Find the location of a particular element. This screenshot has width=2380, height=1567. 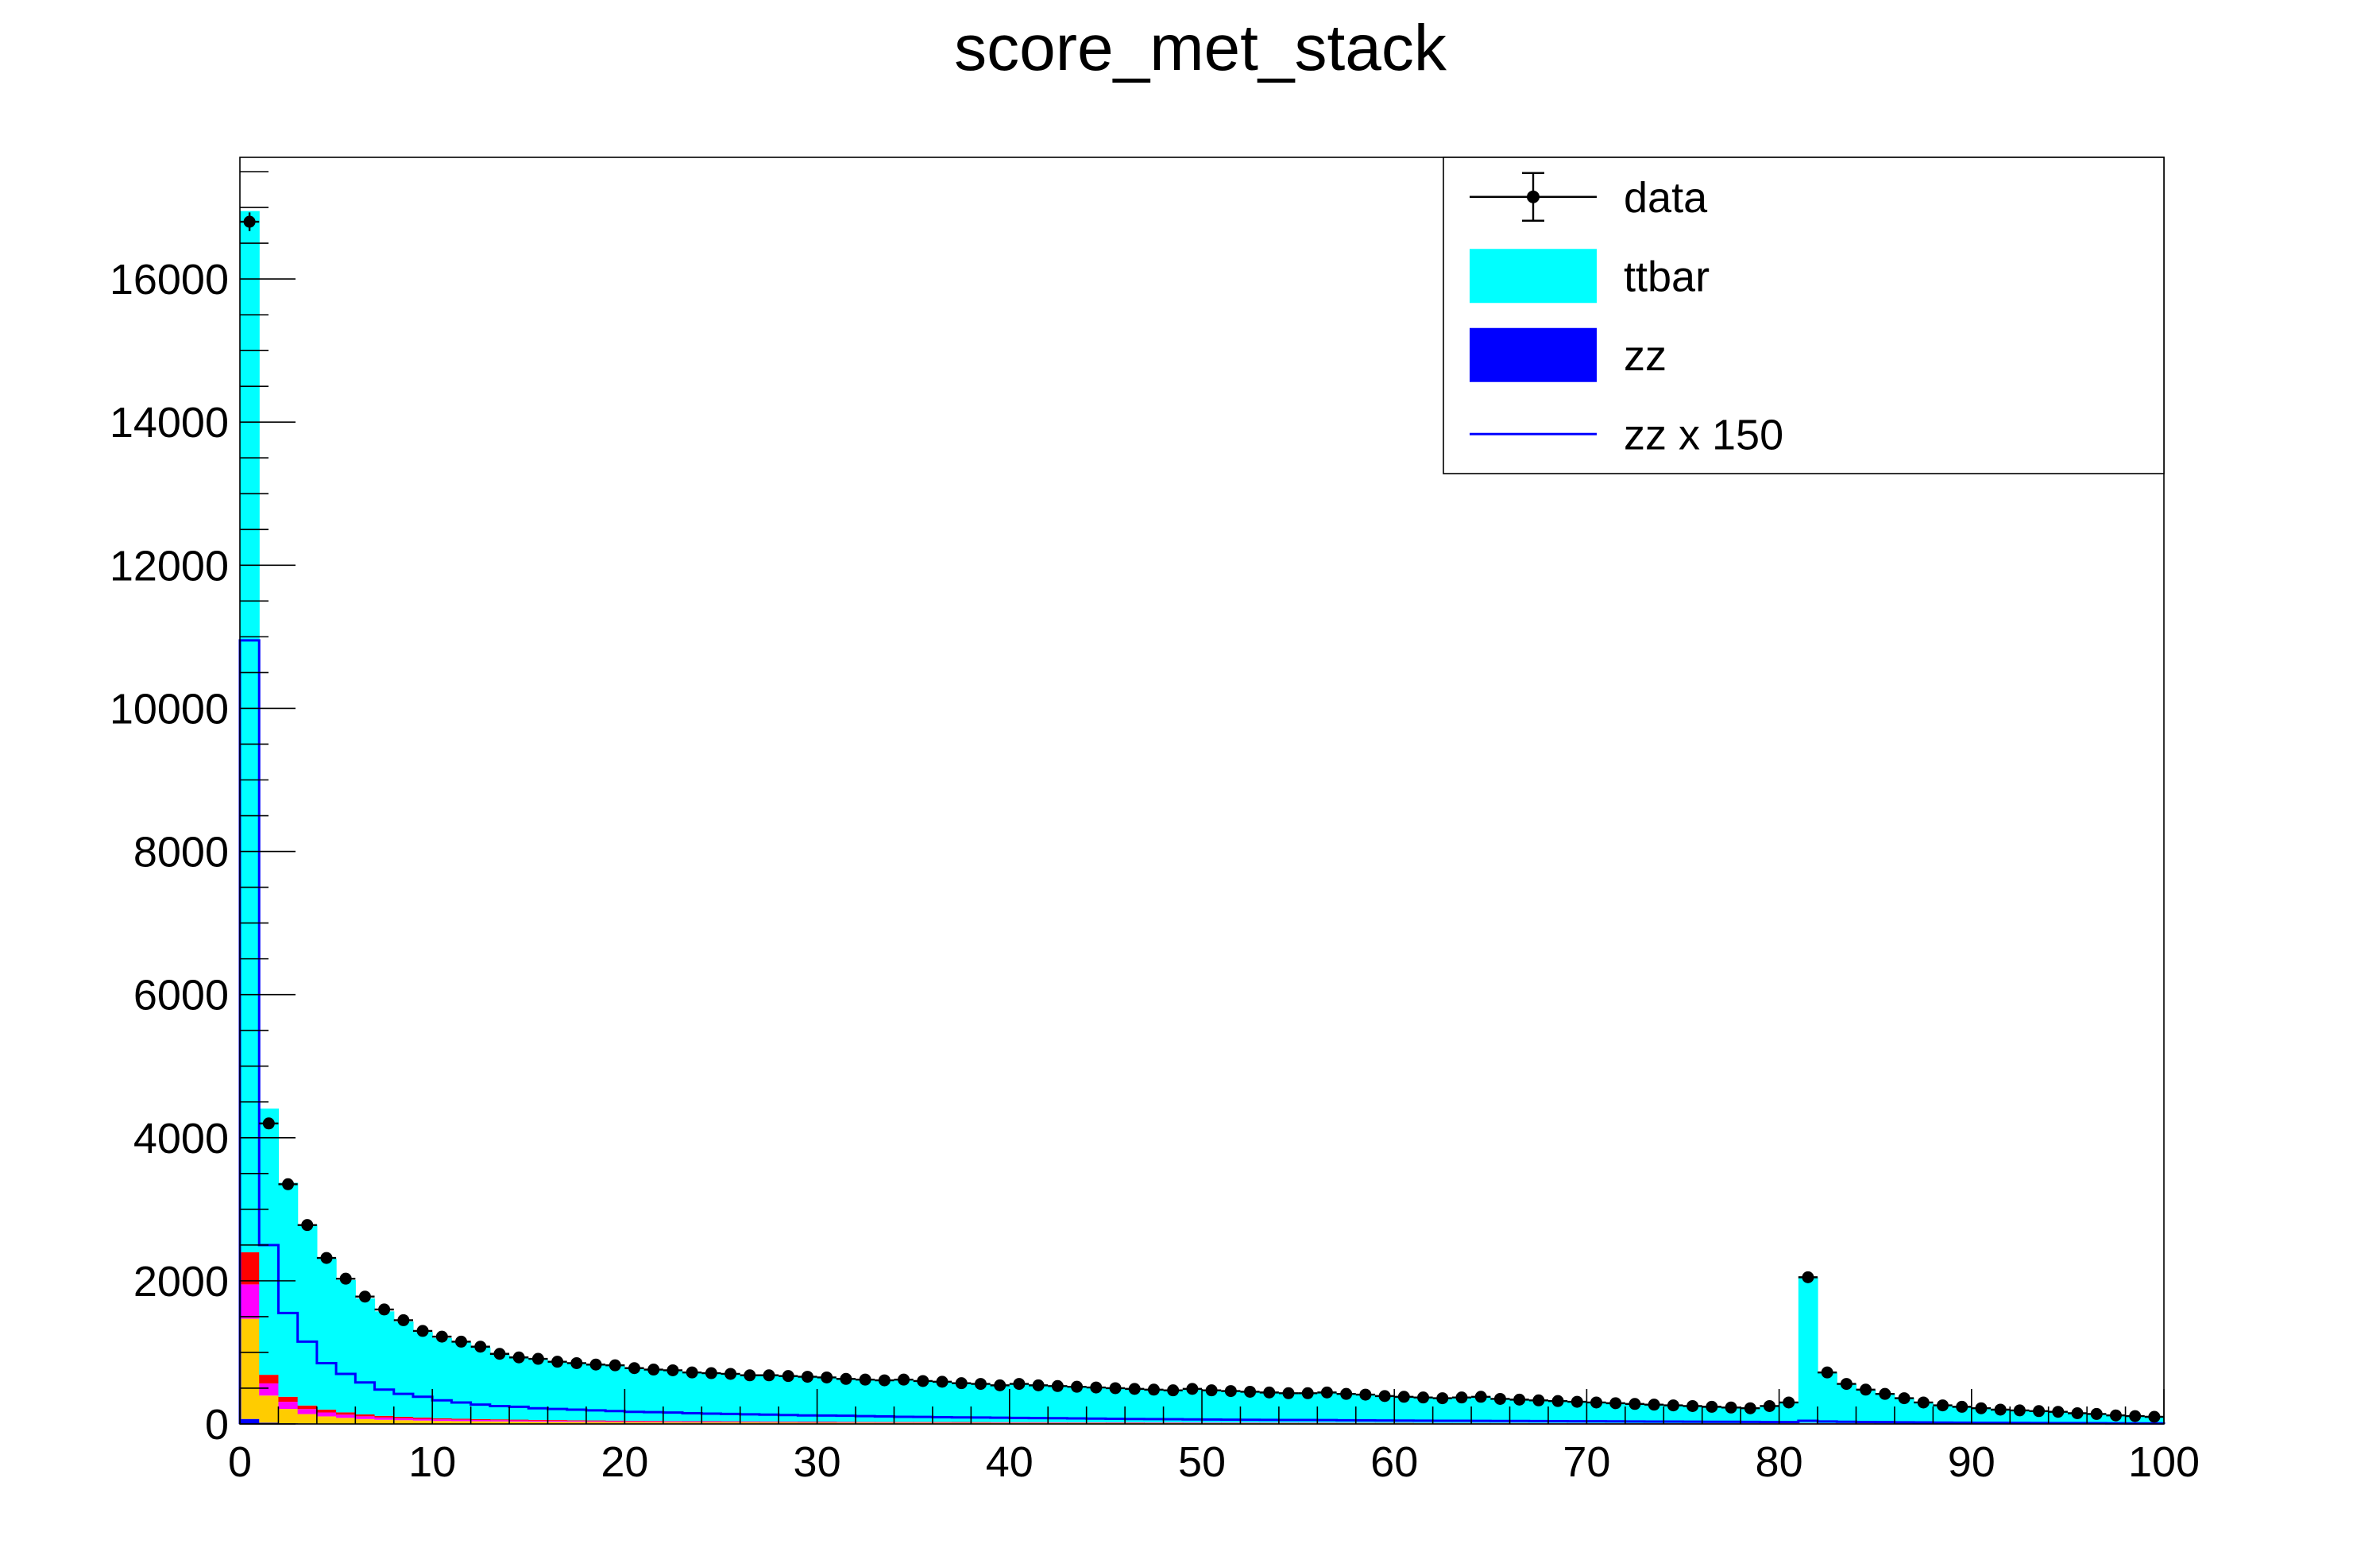

x-tick-label: 60 is located at coordinates (1394, 1462).